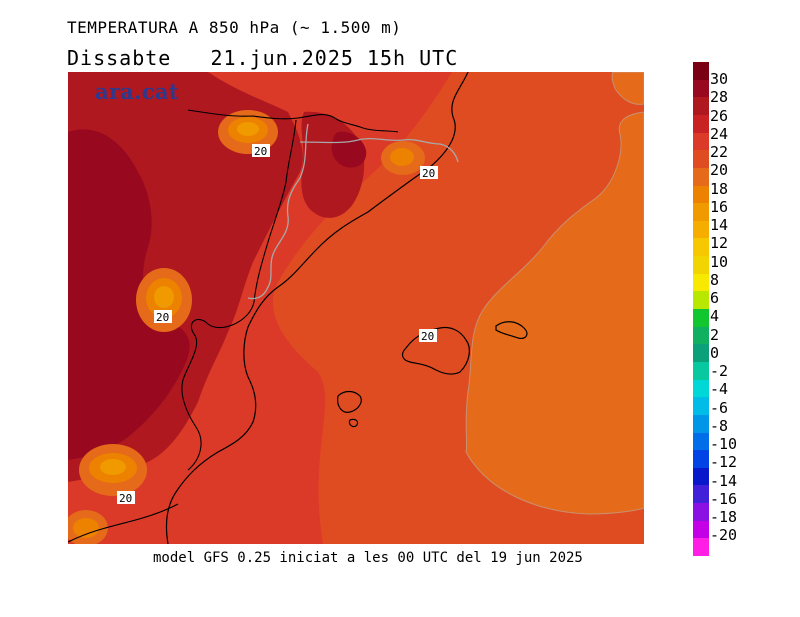 The height and width of the screenshot is (617, 800). I want to click on legend-label: -4, so click(719, 389).